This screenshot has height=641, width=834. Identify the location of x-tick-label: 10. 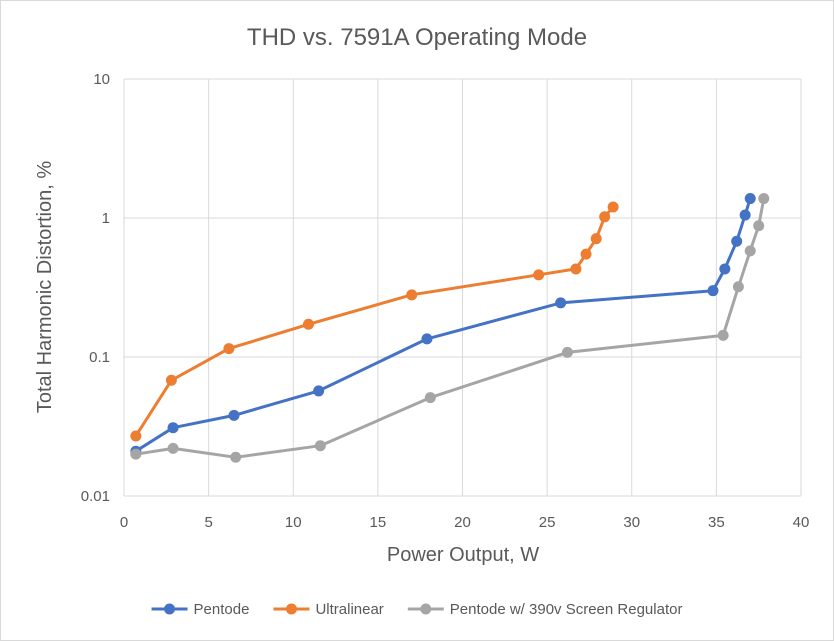
(293, 522).